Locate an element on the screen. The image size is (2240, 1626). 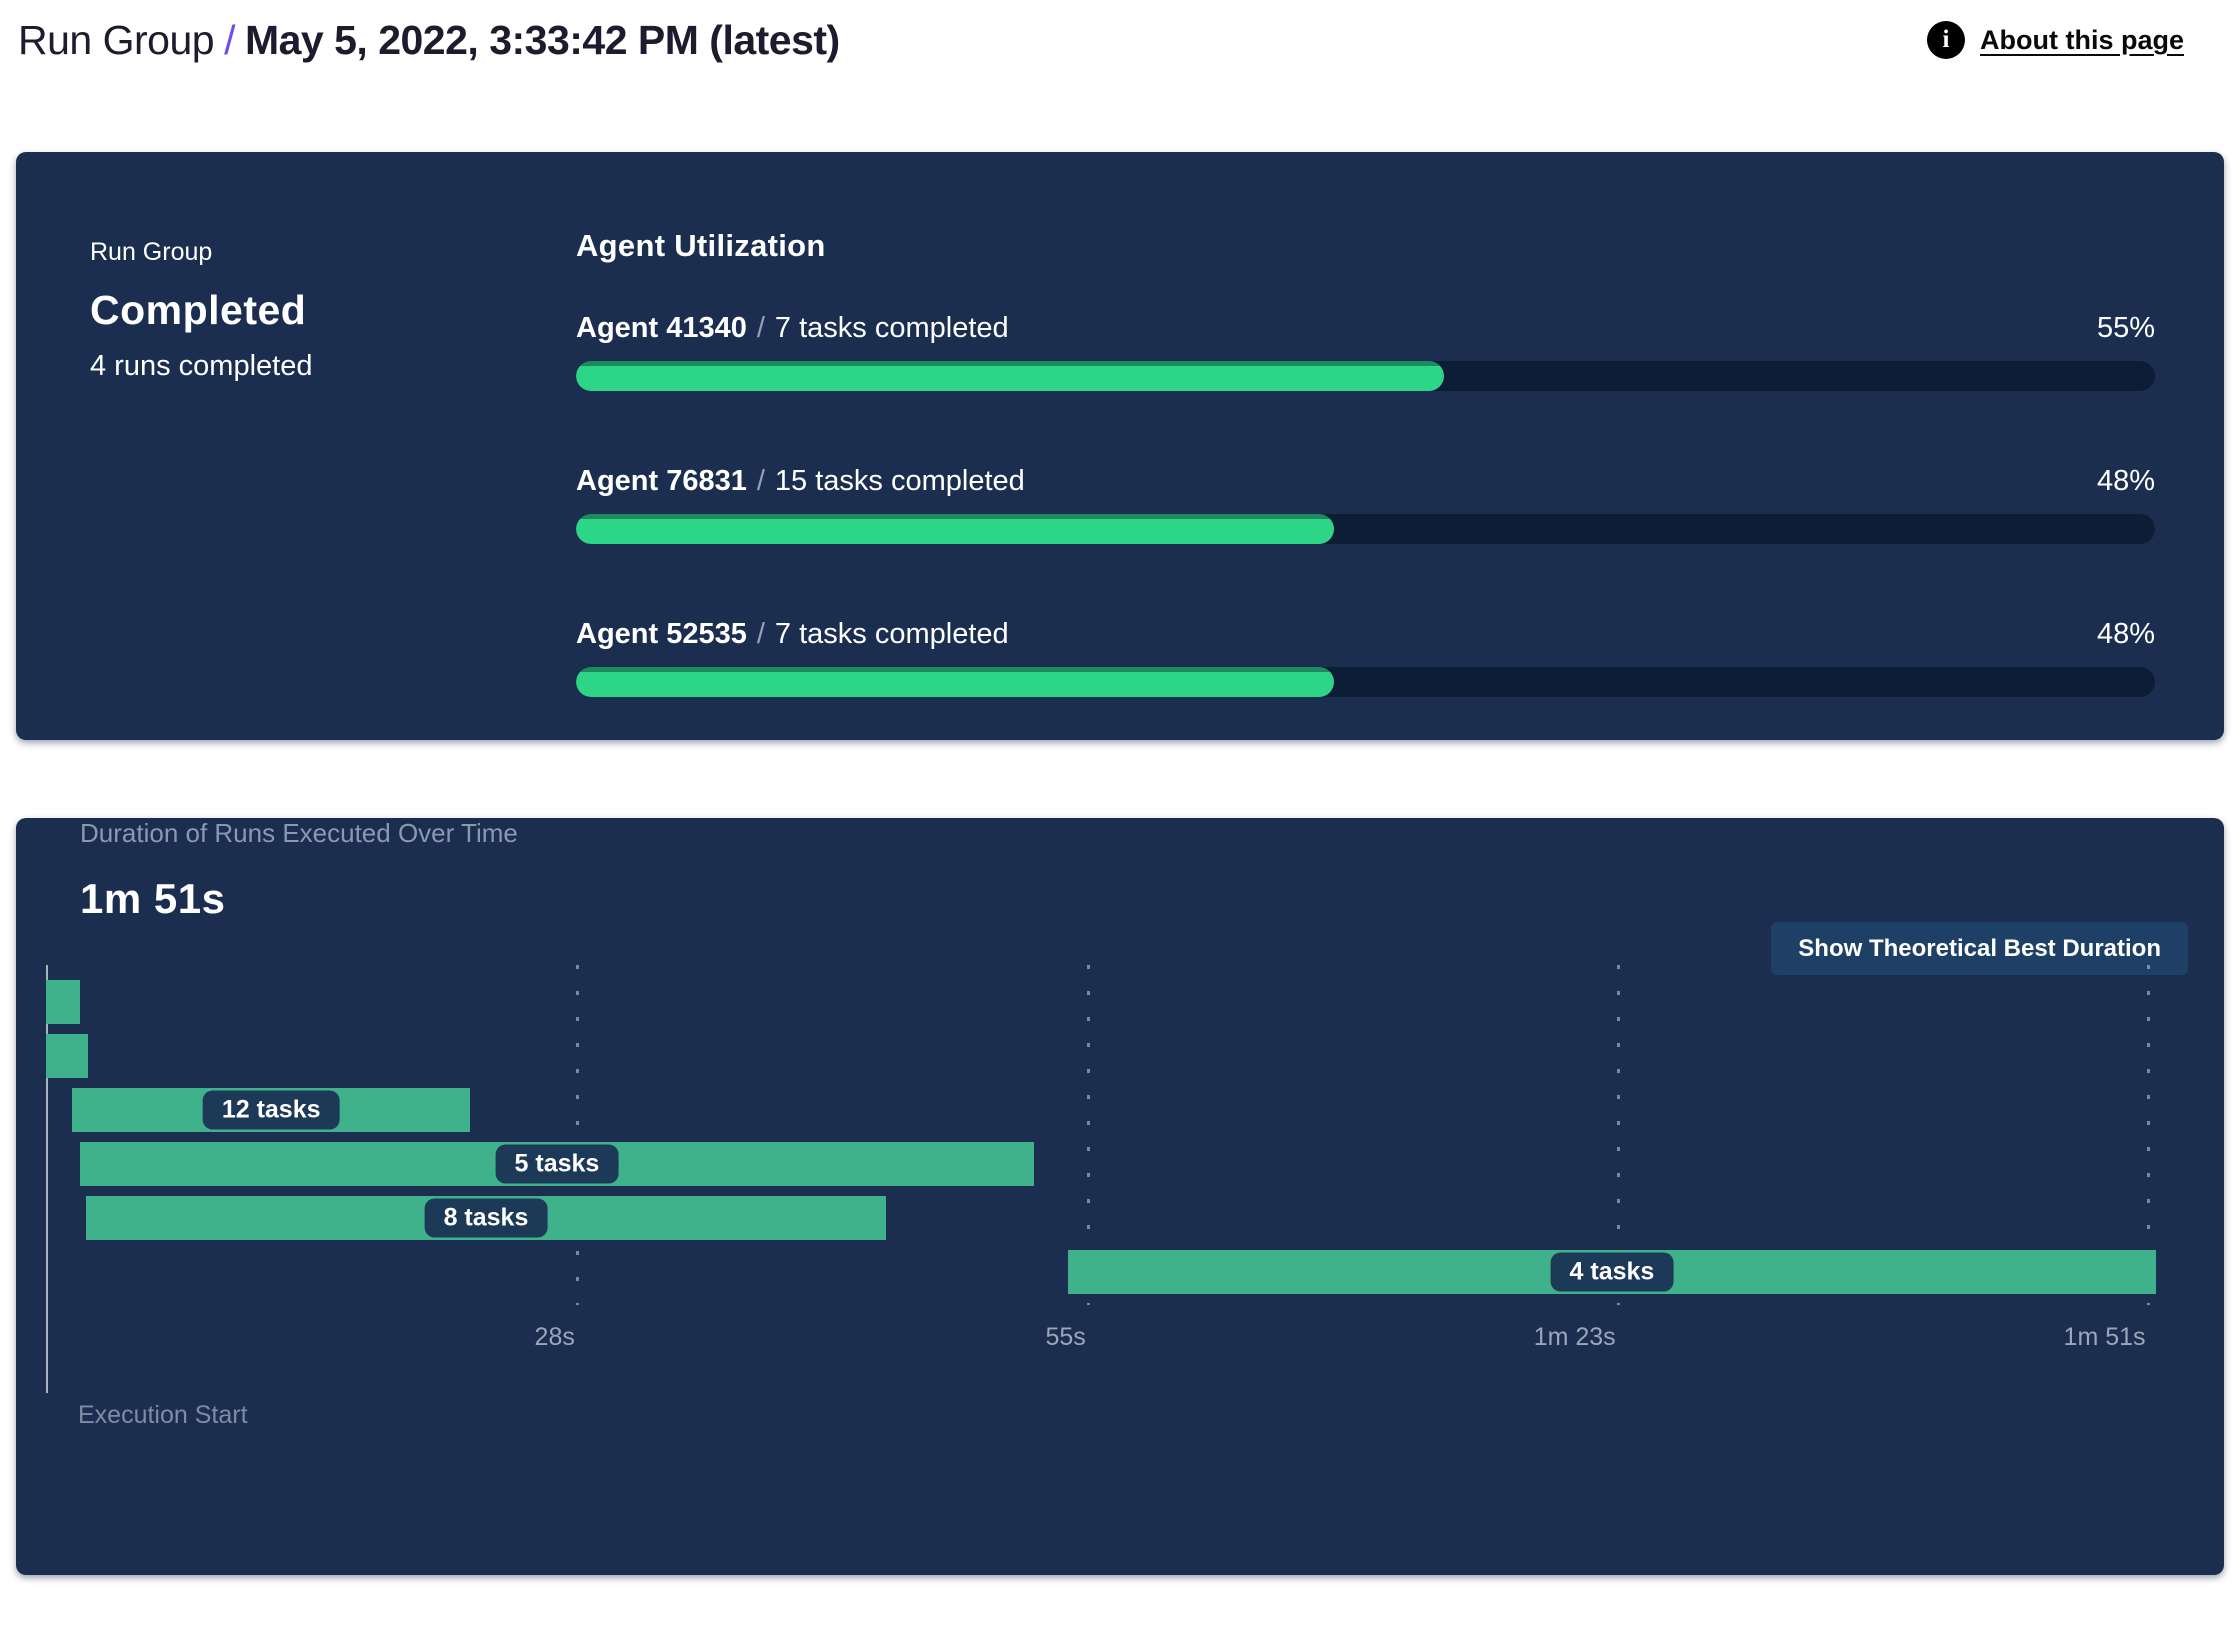
gantt-run-task-count: 4 tasks is located at coordinates (1612, 1272).